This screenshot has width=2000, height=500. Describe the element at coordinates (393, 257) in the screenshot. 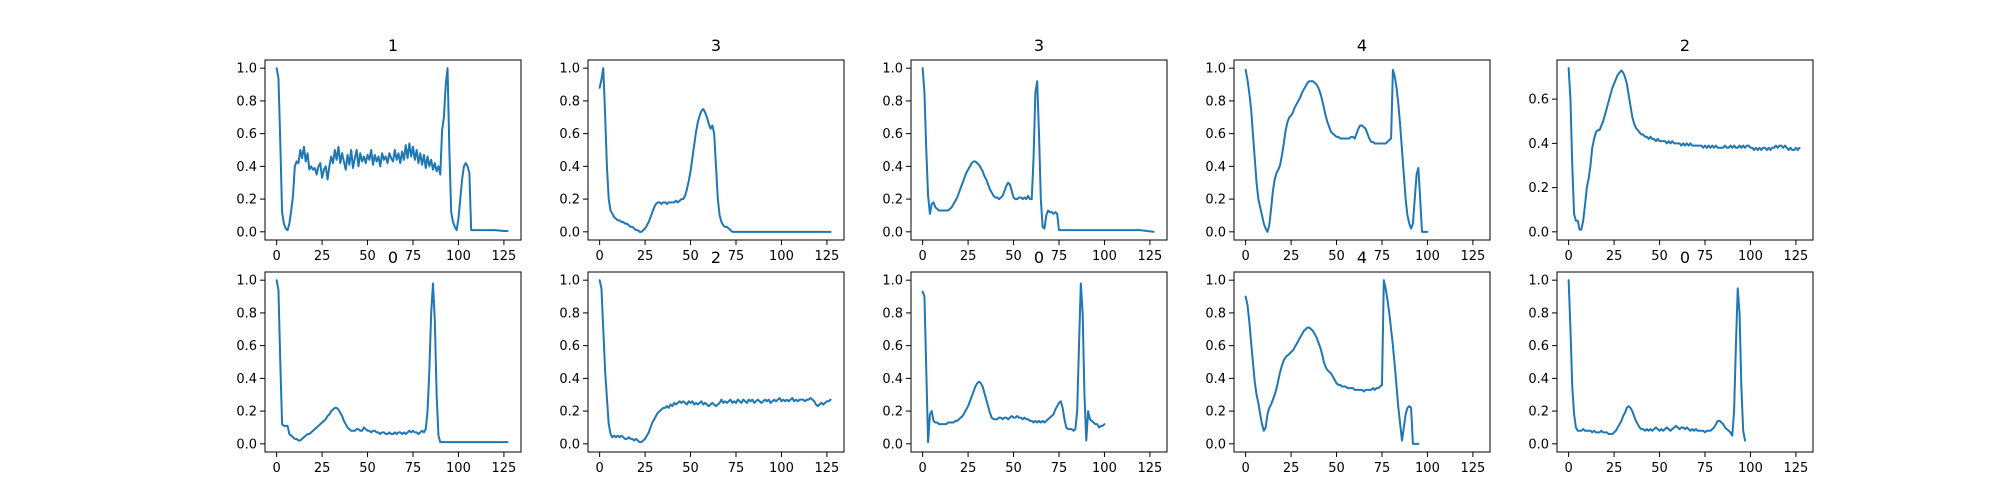

I see `subplot-title: 0` at that location.